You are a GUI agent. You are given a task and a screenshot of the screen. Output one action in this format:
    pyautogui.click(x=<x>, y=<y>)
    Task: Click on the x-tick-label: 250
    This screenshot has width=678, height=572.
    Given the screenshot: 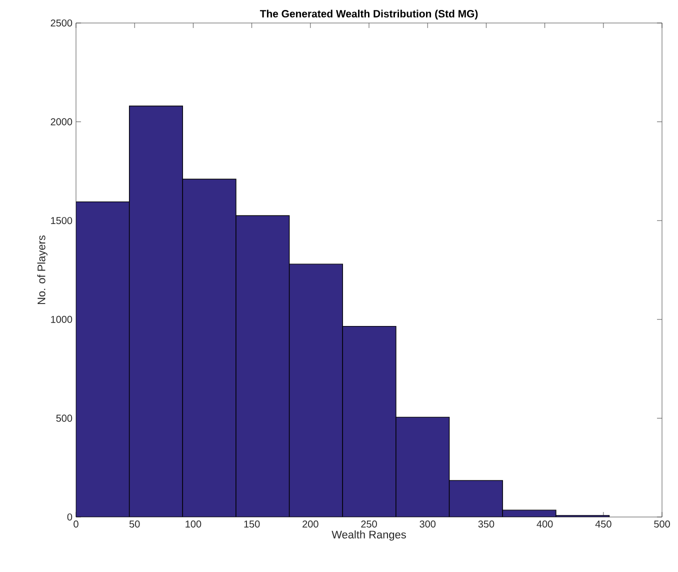 What is the action you would take?
    pyautogui.click(x=369, y=524)
    